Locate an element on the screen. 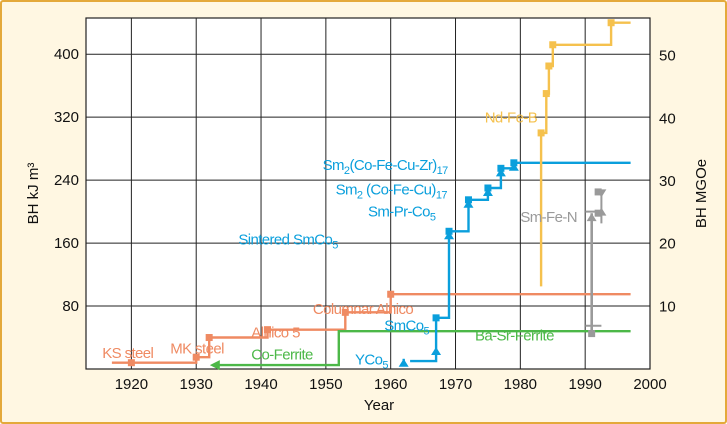 The image size is (727, 424). y-right-tick-label: 20 is located at coordinates (667, 244).